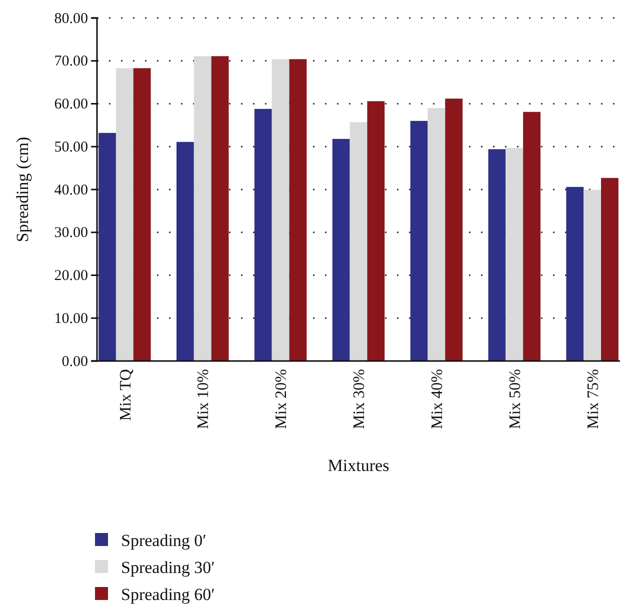 Image resolution: width=623 pixels, height=610 pixels. What do you see at coordinates (437, 399) in the screenshot?
I see `x-tick-label: Mix 40%` at bounding box center [437, 399].